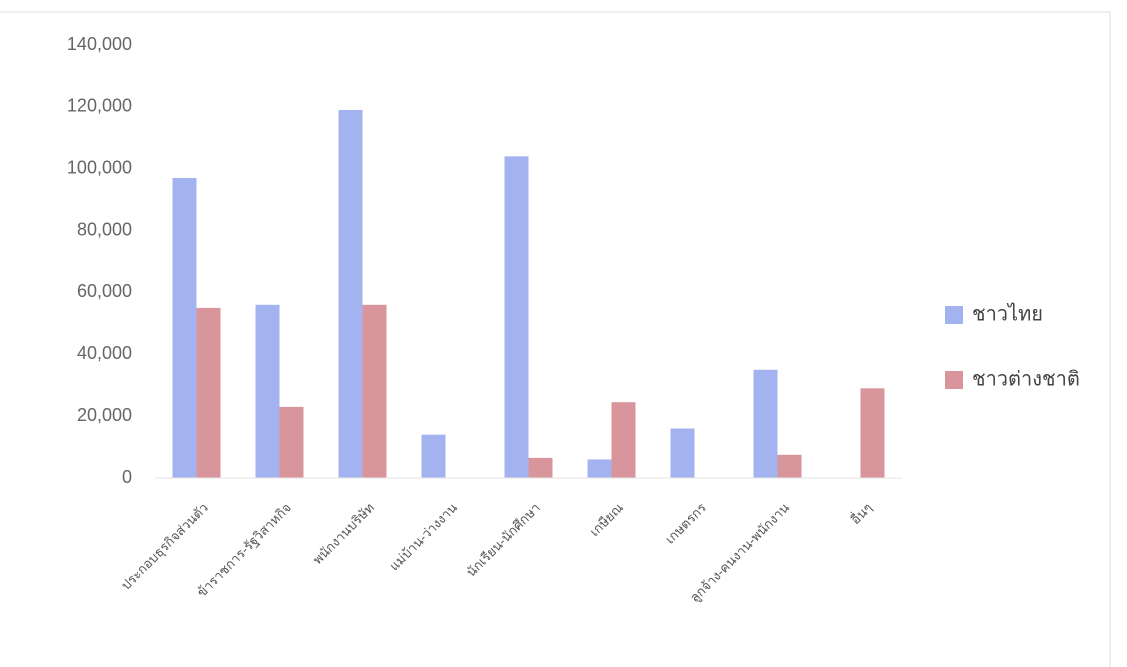  Describe the element at coordinates (1026, 379) in the screenshot. I see `legend-label: ชาวต่างชาติ` at that location.